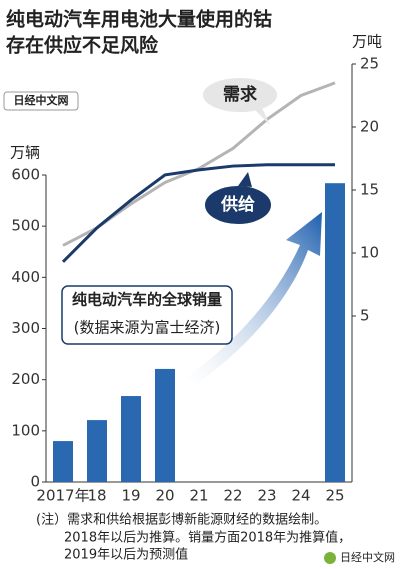  Describe the element at coordinates (245, 179) in the screenshot. I see `supply-bubble-tail` at that location.